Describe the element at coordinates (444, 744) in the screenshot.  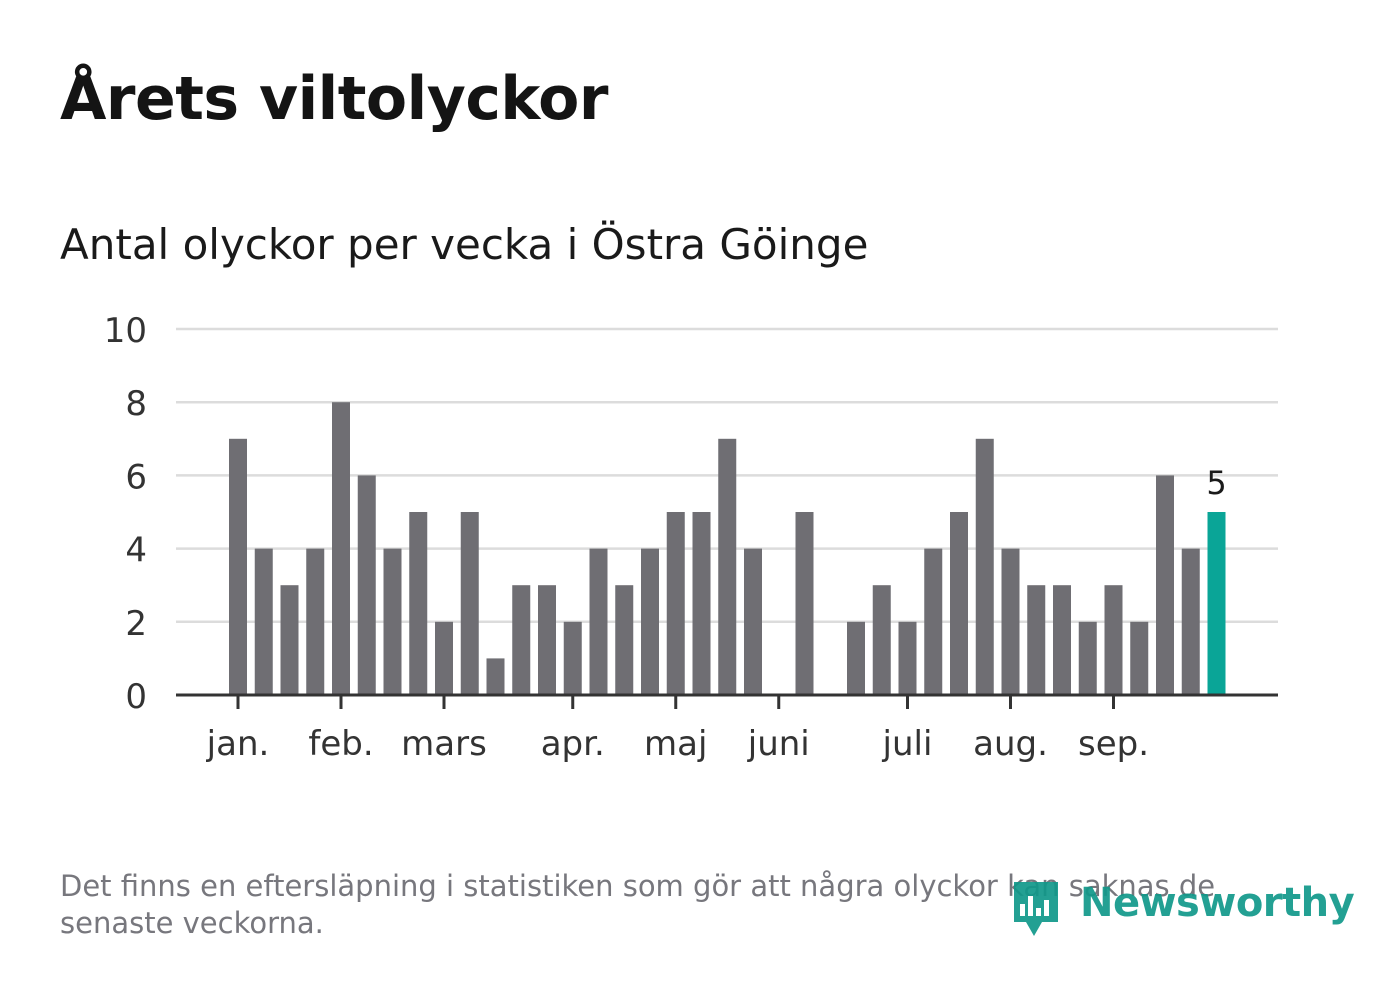
I see `x-tick-label: mars` at that location.